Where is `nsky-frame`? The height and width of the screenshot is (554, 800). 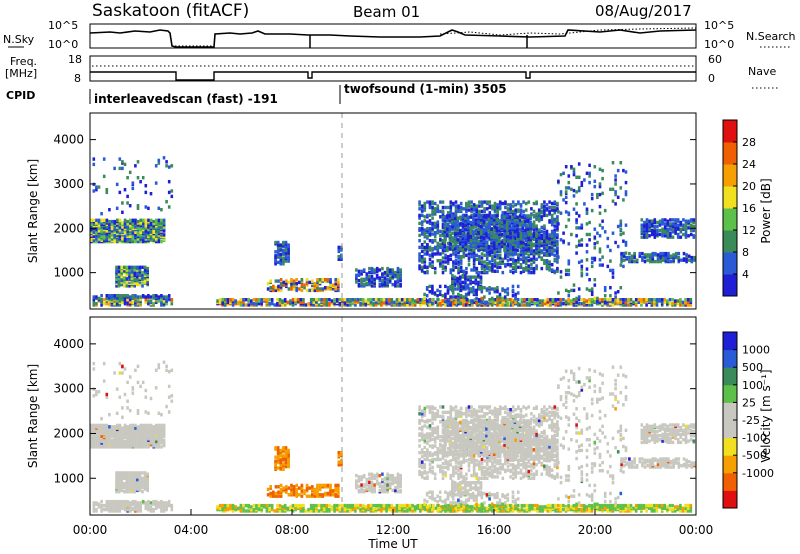 nsky-frame is located at coordinates (393, 36).